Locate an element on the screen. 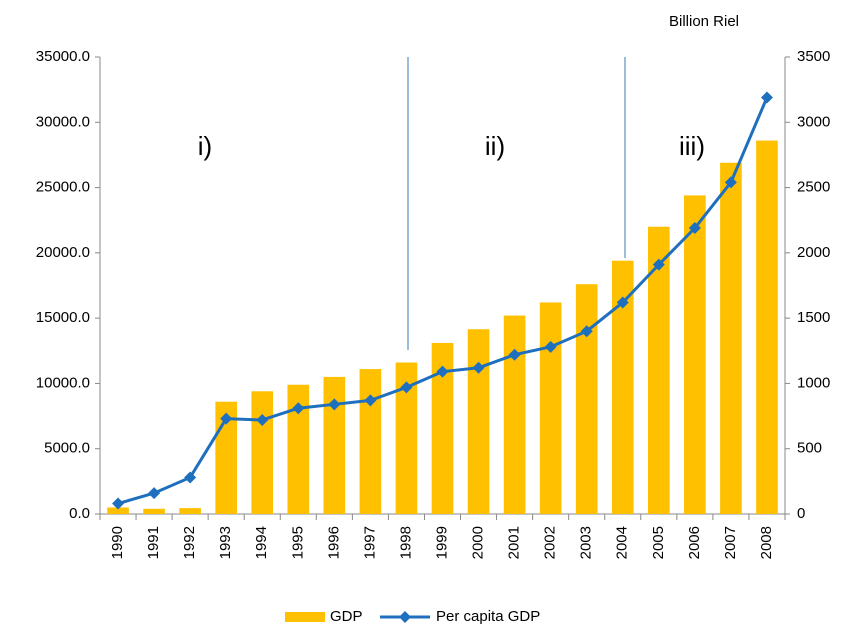  y2-tick-label: 3500 is located at coordinates (813, 56).